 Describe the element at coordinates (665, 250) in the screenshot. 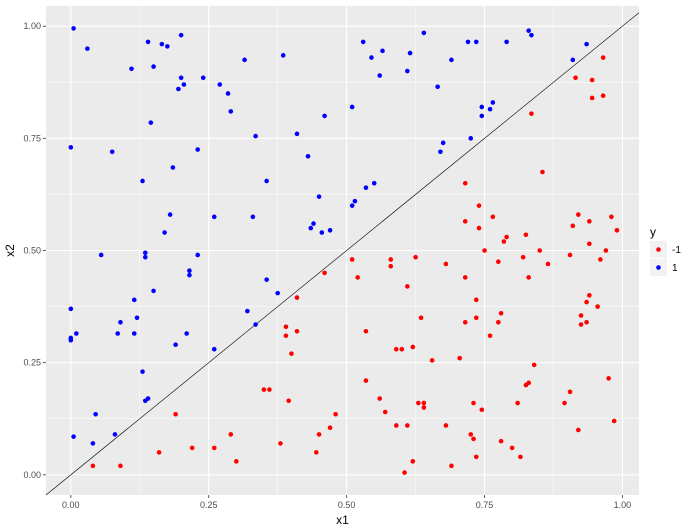

I see `legend: y -1 1` at that location.